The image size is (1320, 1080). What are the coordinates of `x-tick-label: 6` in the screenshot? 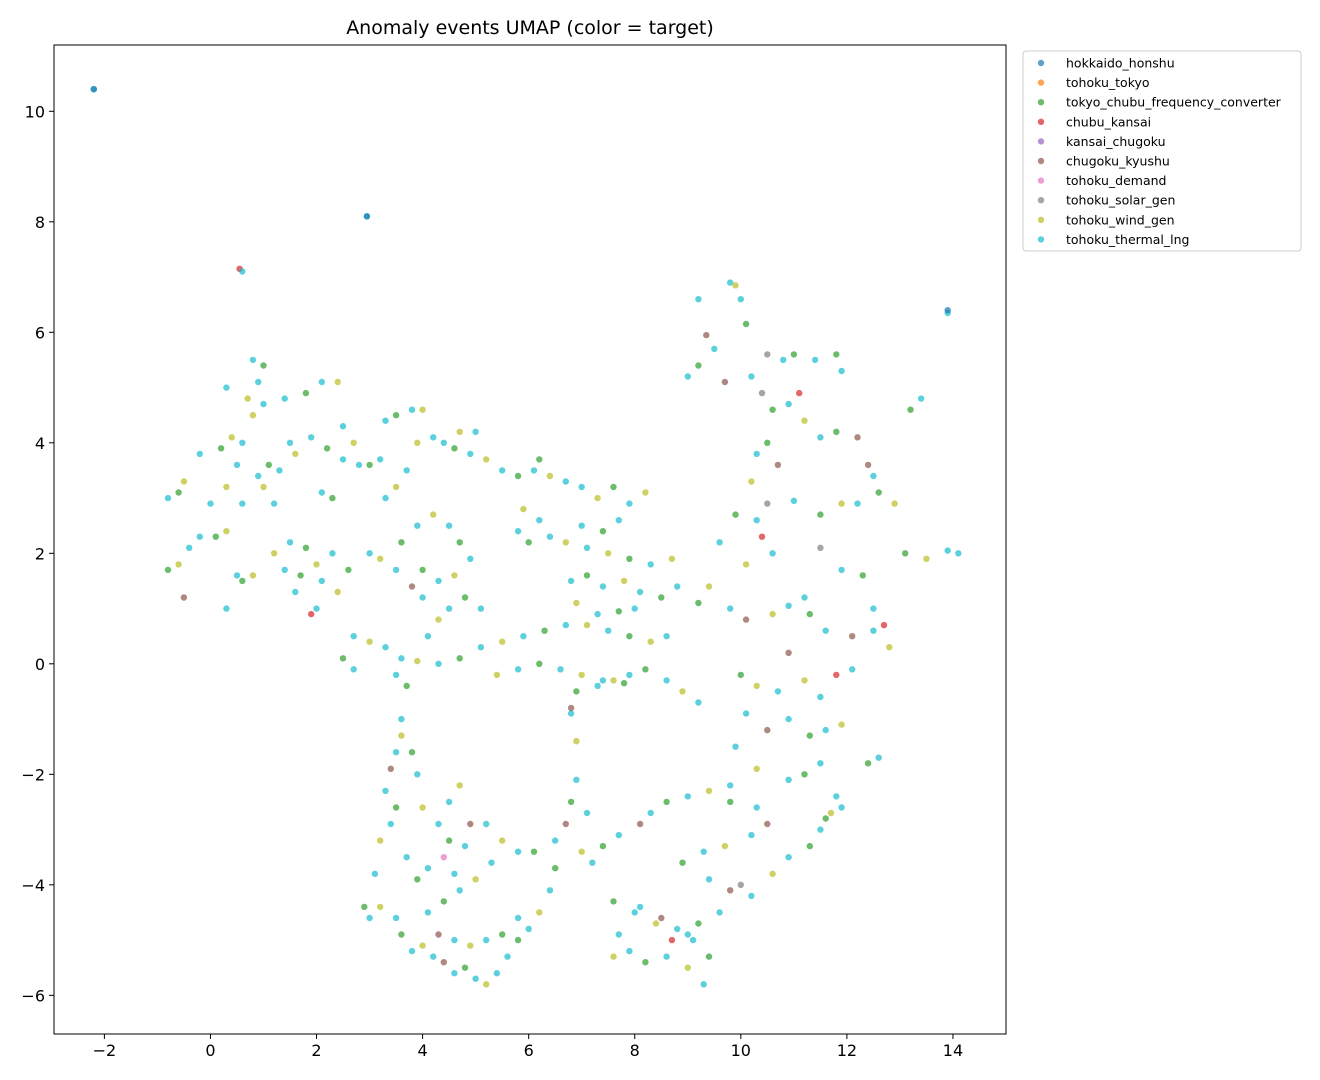 It's located at (529, 1050).